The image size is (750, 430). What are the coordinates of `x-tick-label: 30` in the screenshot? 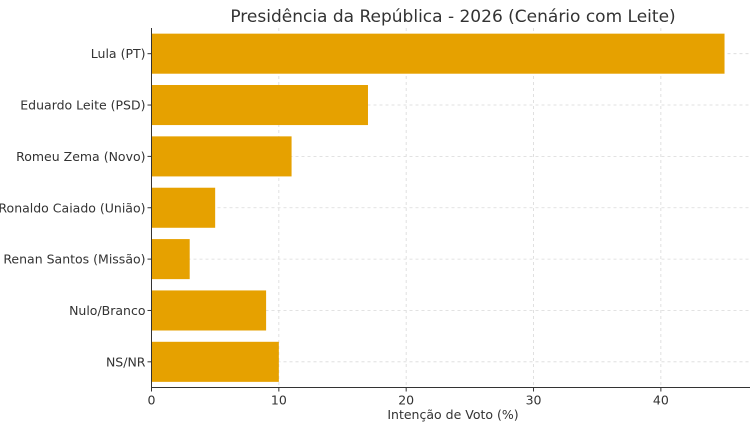 It's located at (534, 400).